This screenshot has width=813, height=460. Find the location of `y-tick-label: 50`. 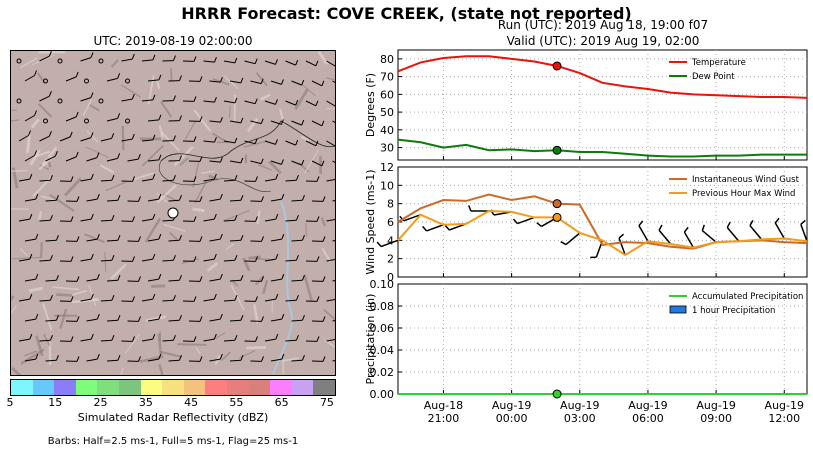

y-tick-label: 50 is located at coordinates (387, 112).